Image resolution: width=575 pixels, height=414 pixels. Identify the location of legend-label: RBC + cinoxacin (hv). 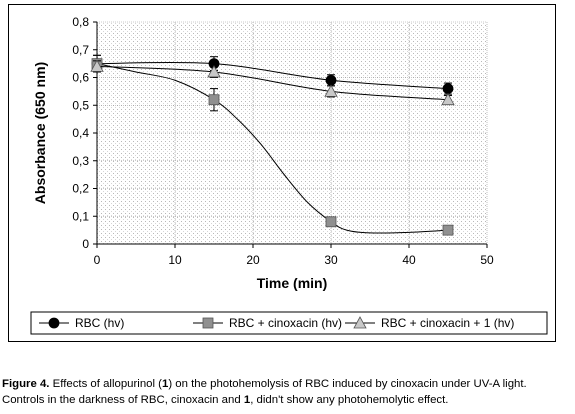
(285, 323).